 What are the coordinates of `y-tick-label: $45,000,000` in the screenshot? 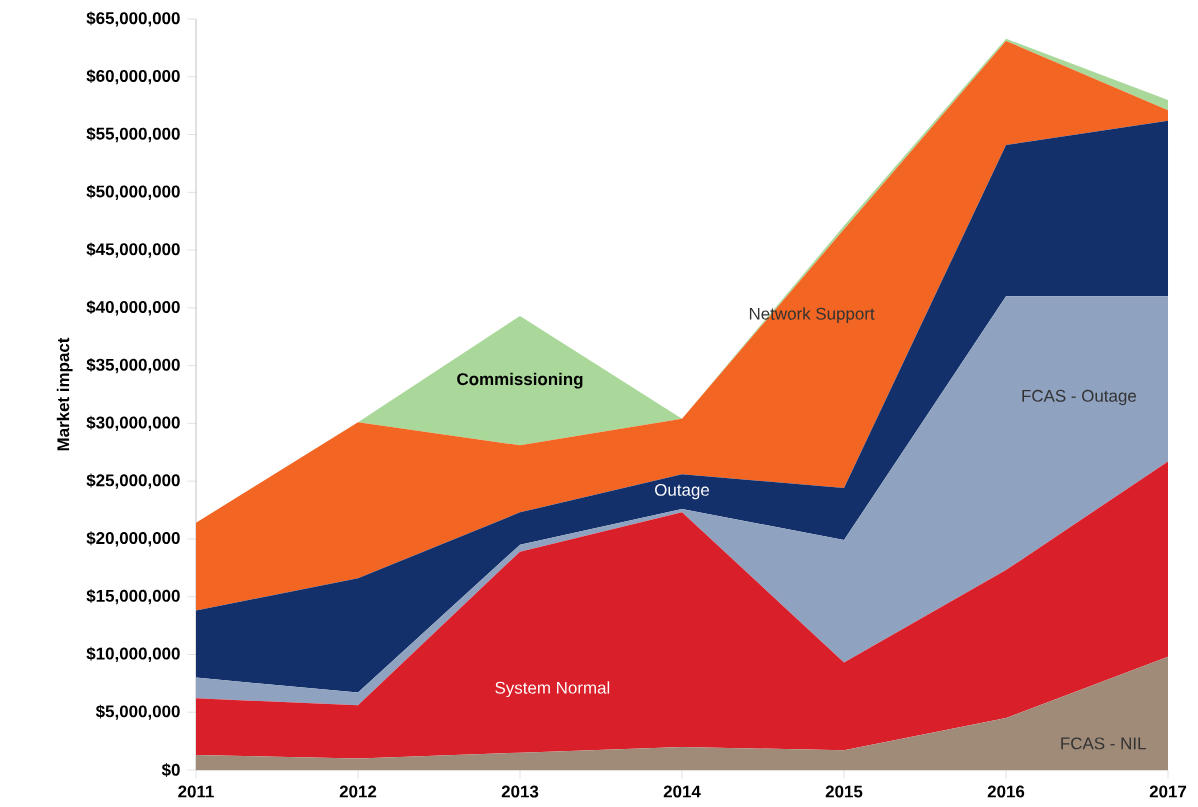 It's located at (133, 250).